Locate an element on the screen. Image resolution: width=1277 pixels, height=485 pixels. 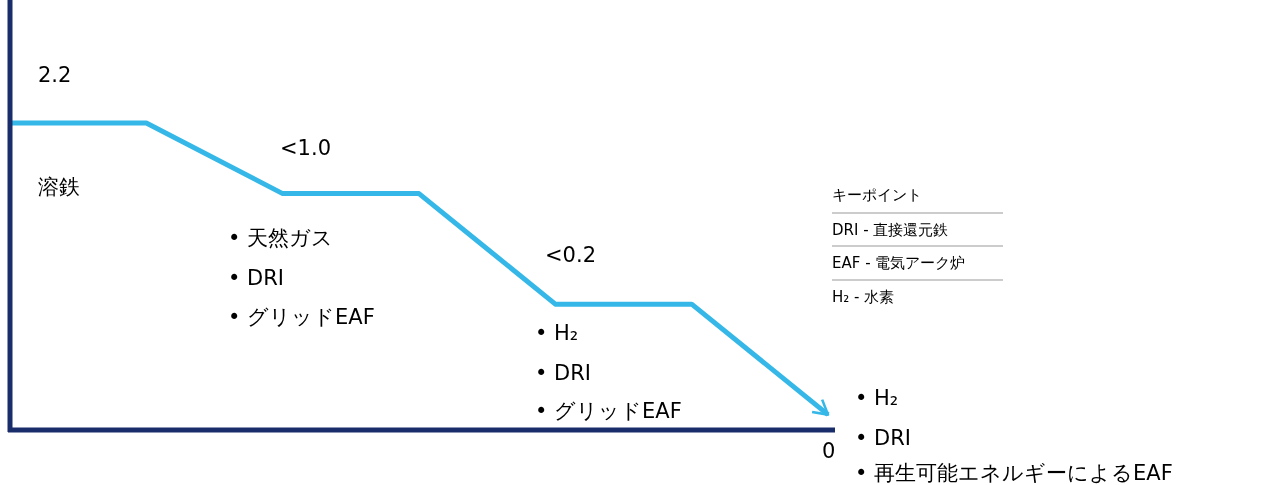
text: 0 is located at coordinates (829, 451).